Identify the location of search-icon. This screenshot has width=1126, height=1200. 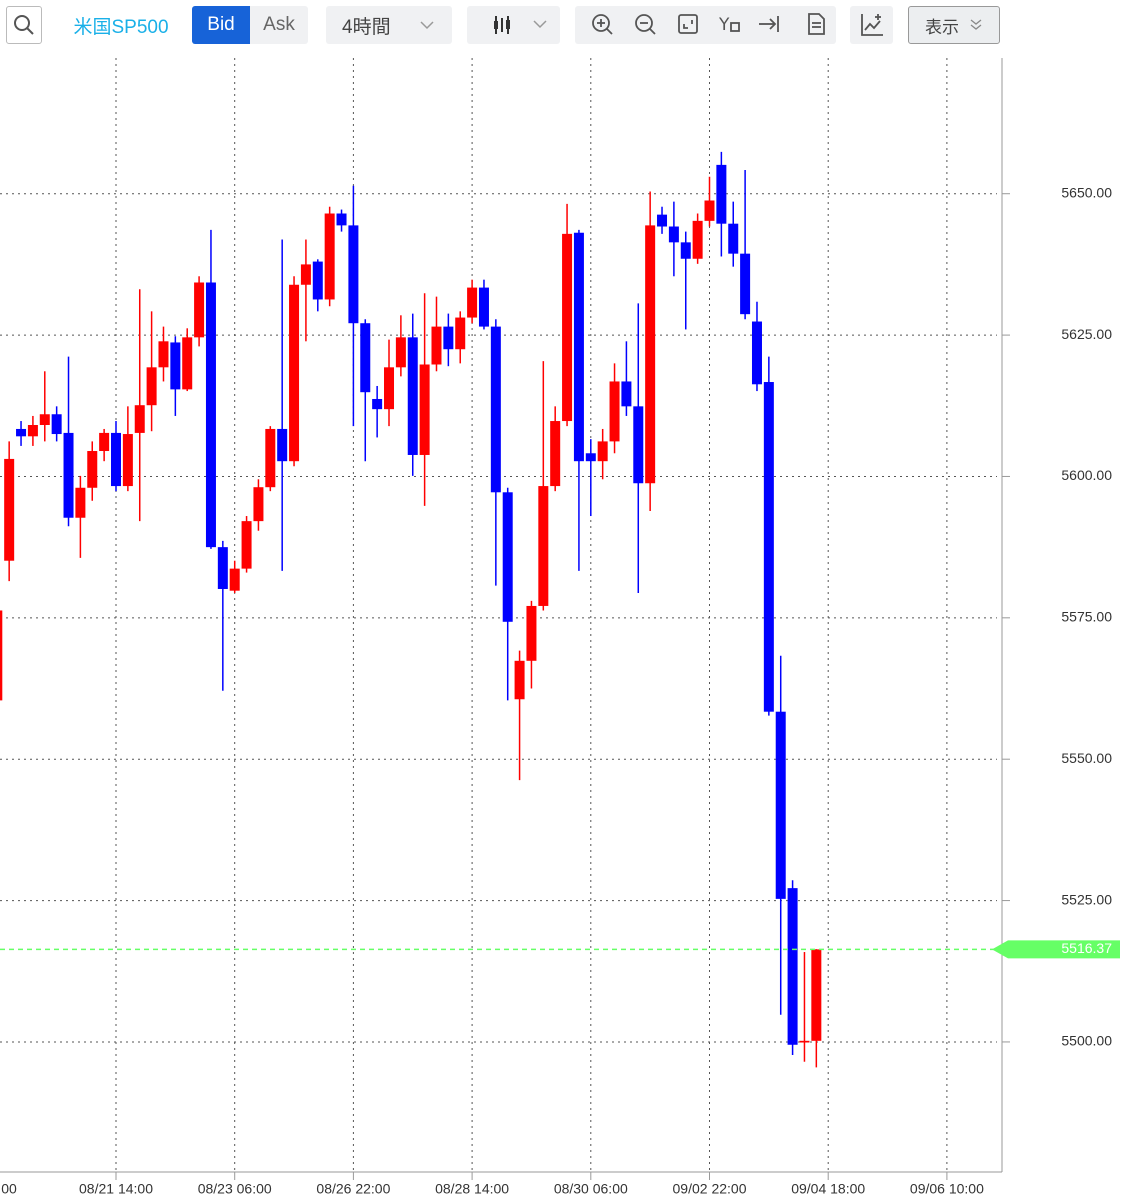
(24, 25).